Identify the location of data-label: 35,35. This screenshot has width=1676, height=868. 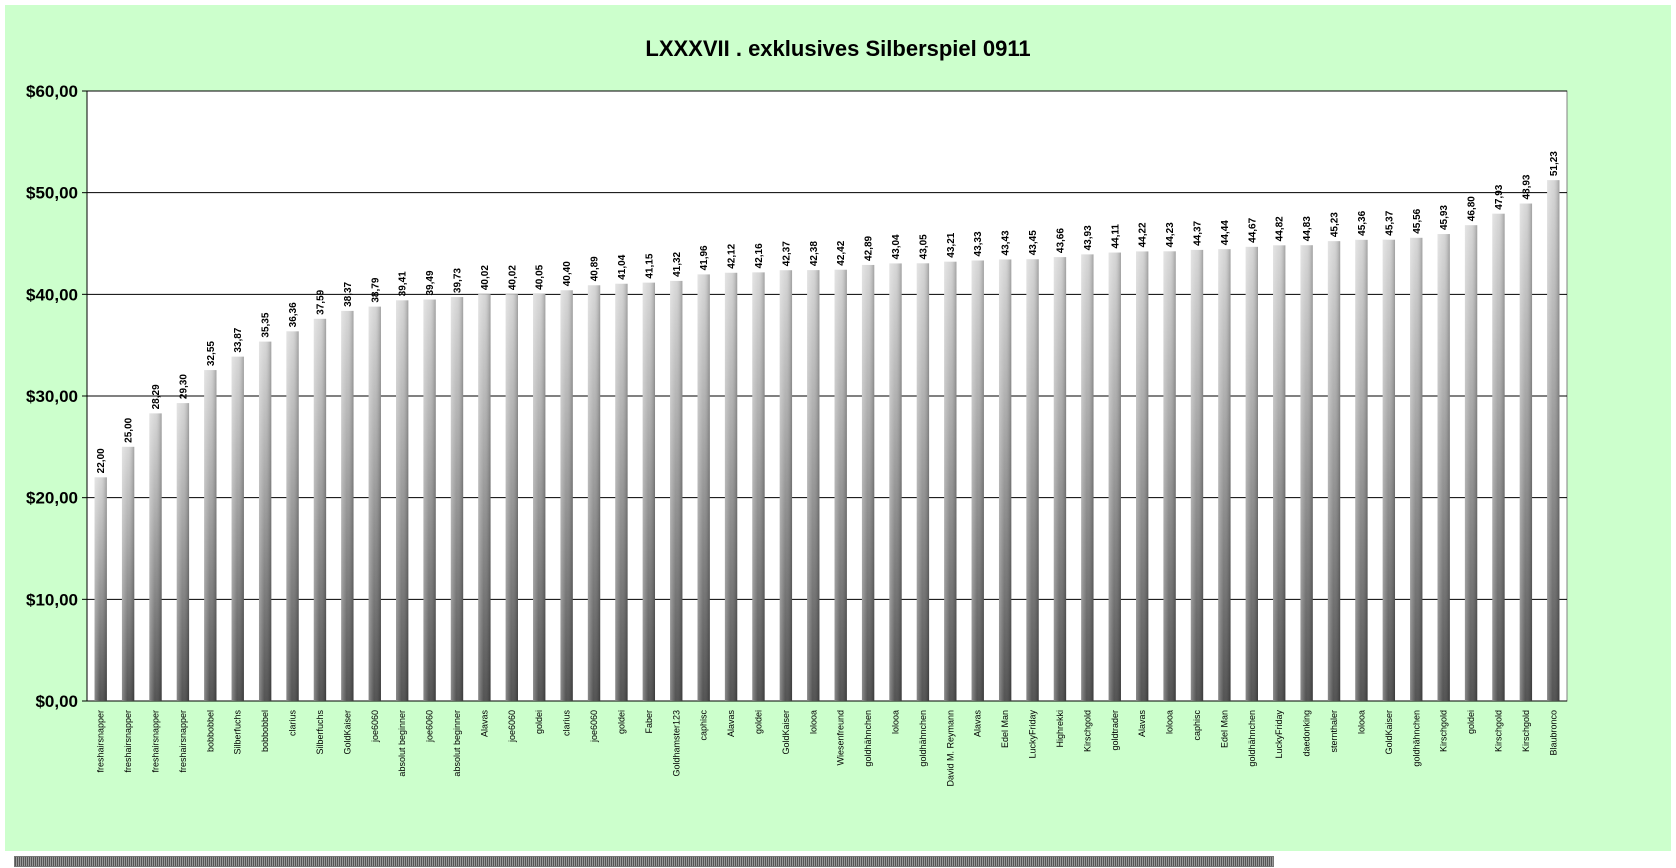
(266, 324).